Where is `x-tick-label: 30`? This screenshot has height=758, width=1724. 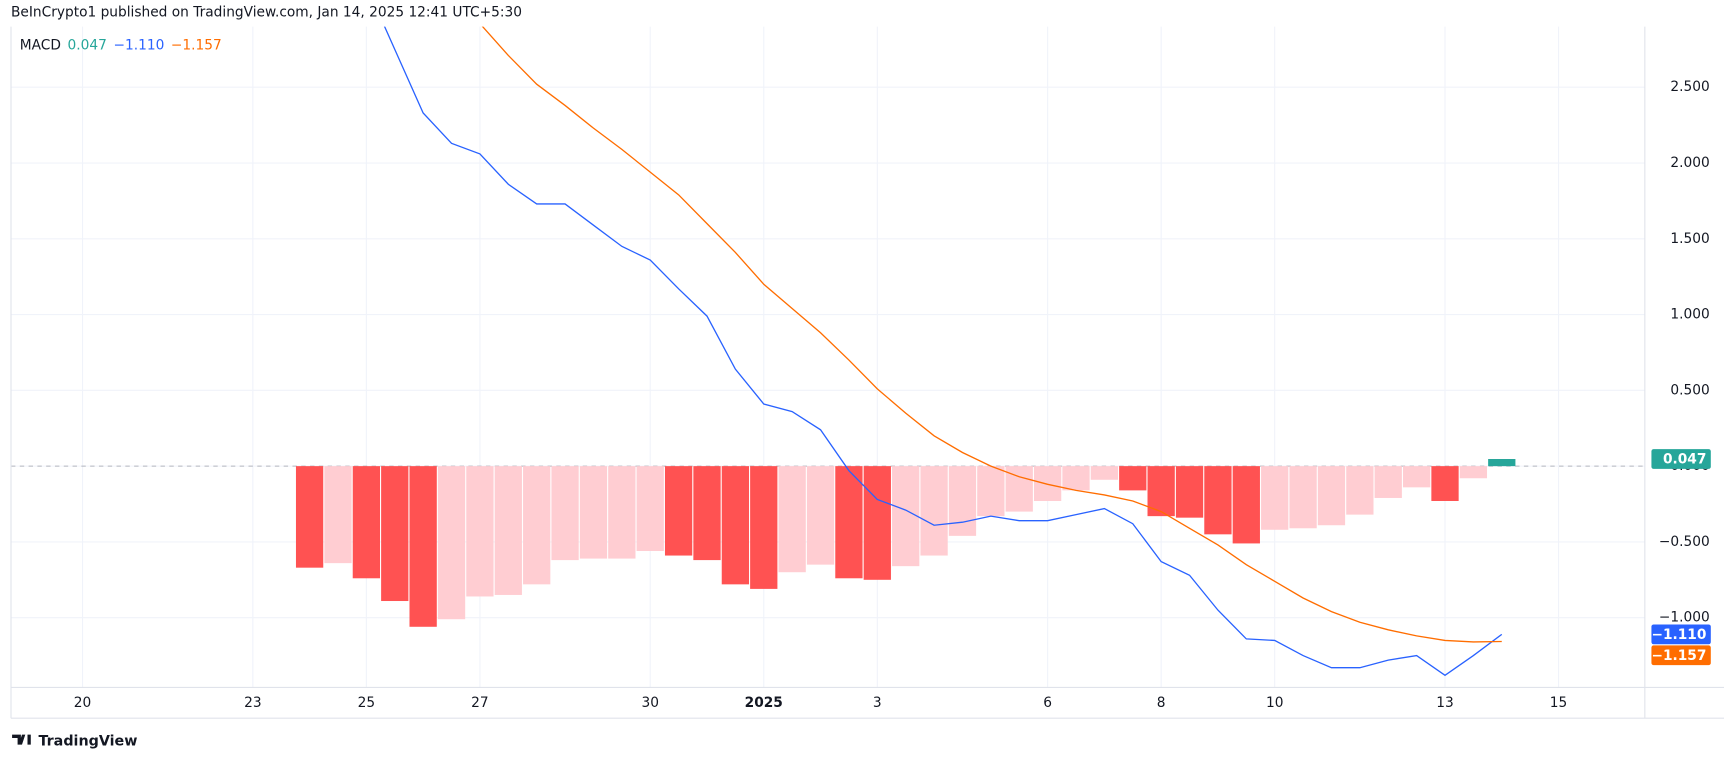
x-tick-label: 30 is located at coordinates (649, 703).